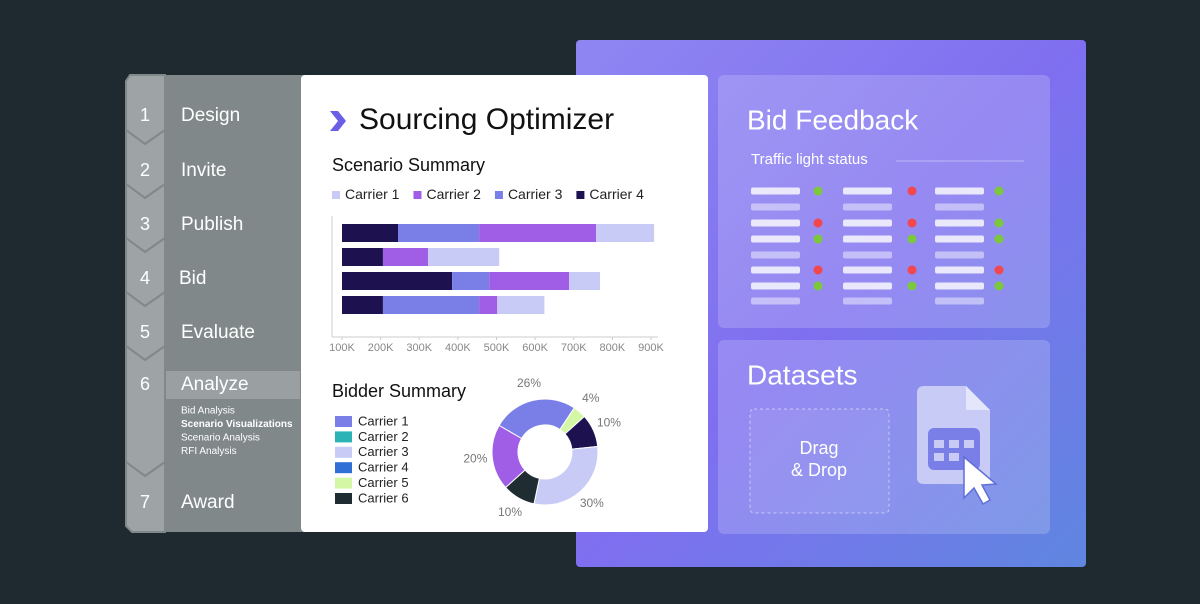  I want to click on sub-item: Scenario Analysis, so click(220, 438).